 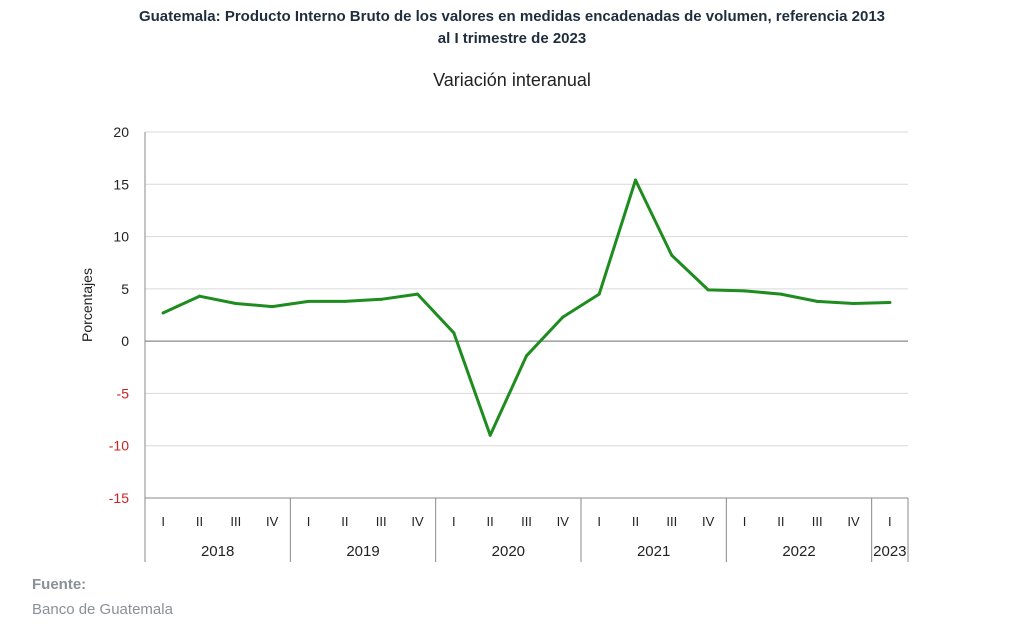 What do you see at coordinates (653, 551) in the screenshot?
I see `year-label: 2021` at bounding box center [653, 551].